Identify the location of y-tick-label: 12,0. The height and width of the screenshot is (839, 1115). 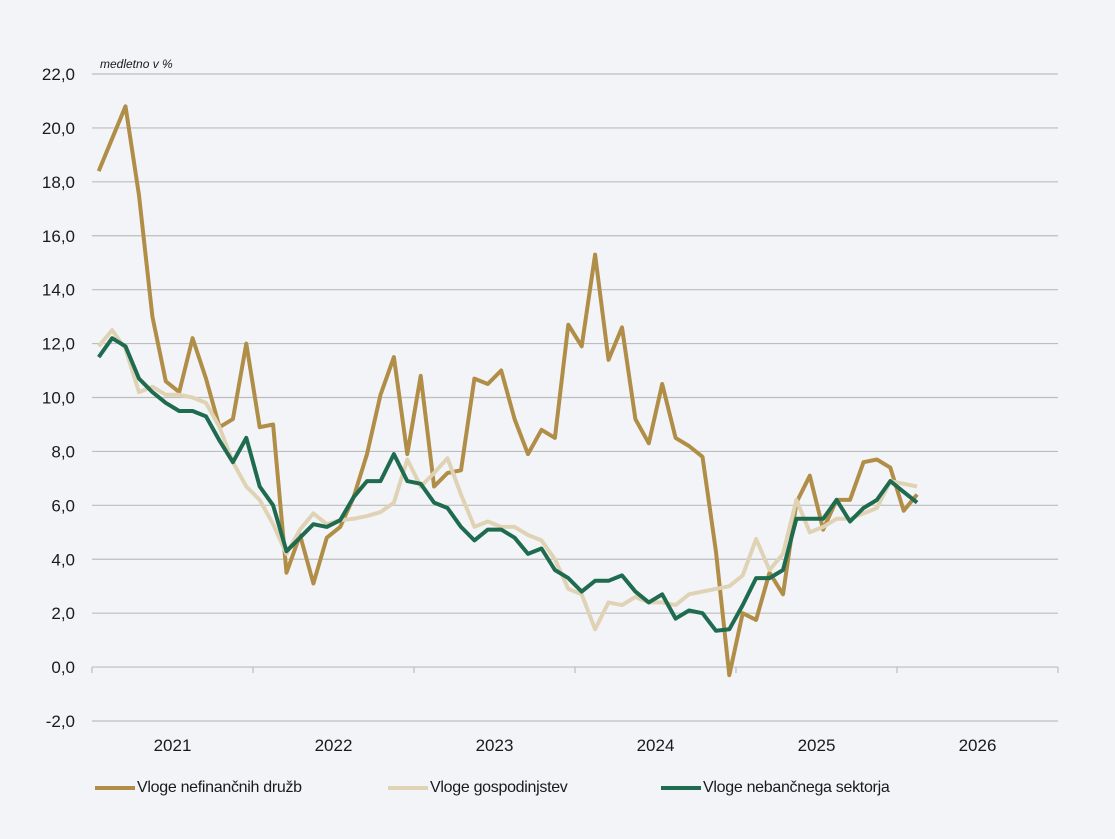
(58, 344).